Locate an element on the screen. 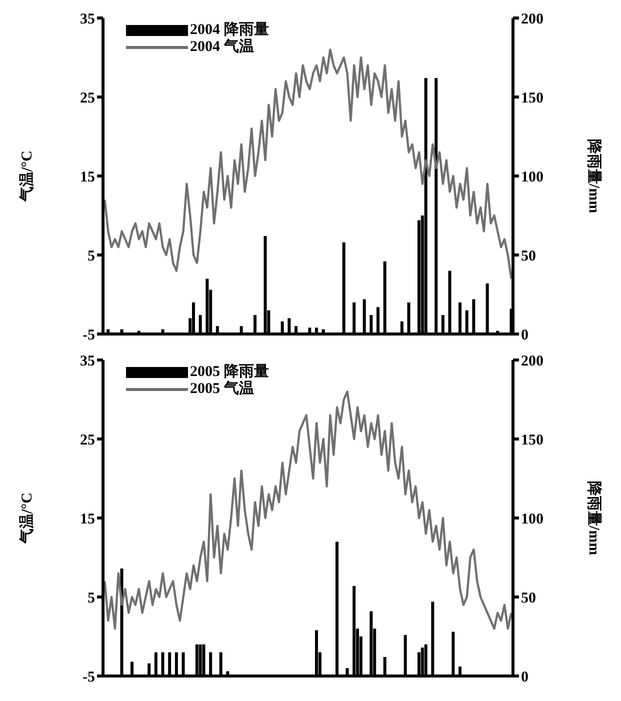 This screenshot has height=701, width=621. legend-label: 2004 气温 is located at coordinates (222, 47).